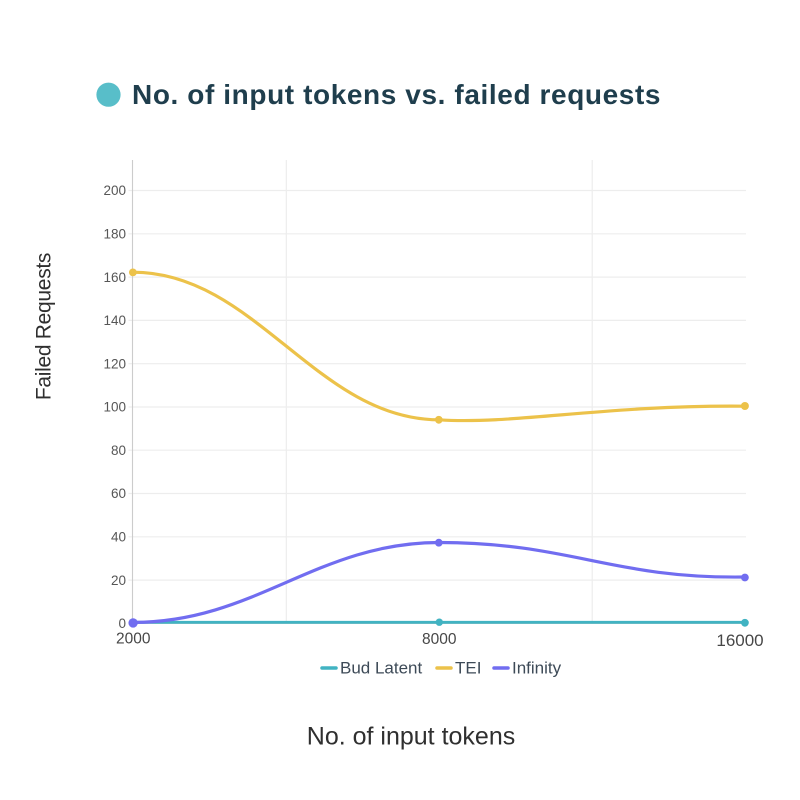 The image size is (800, 800). Describe the element at coordinates (114, 234) in the screenshot. I see `svg-text: 180` at that location.